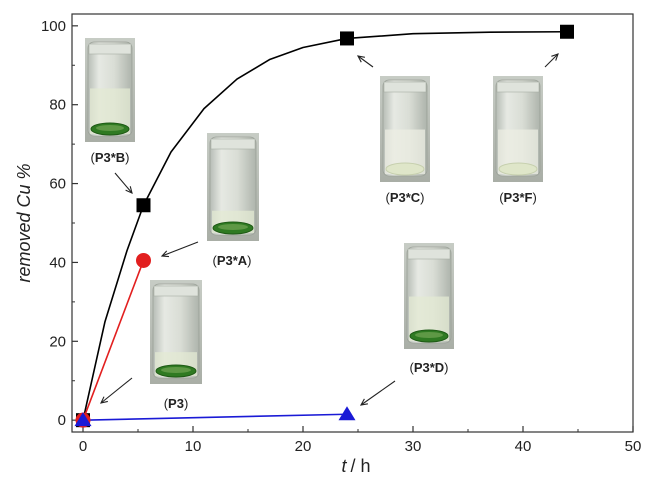  Describe the element at coordinates (303, 446) in the screenshot. I see `x-tick-label: 20` at that location.